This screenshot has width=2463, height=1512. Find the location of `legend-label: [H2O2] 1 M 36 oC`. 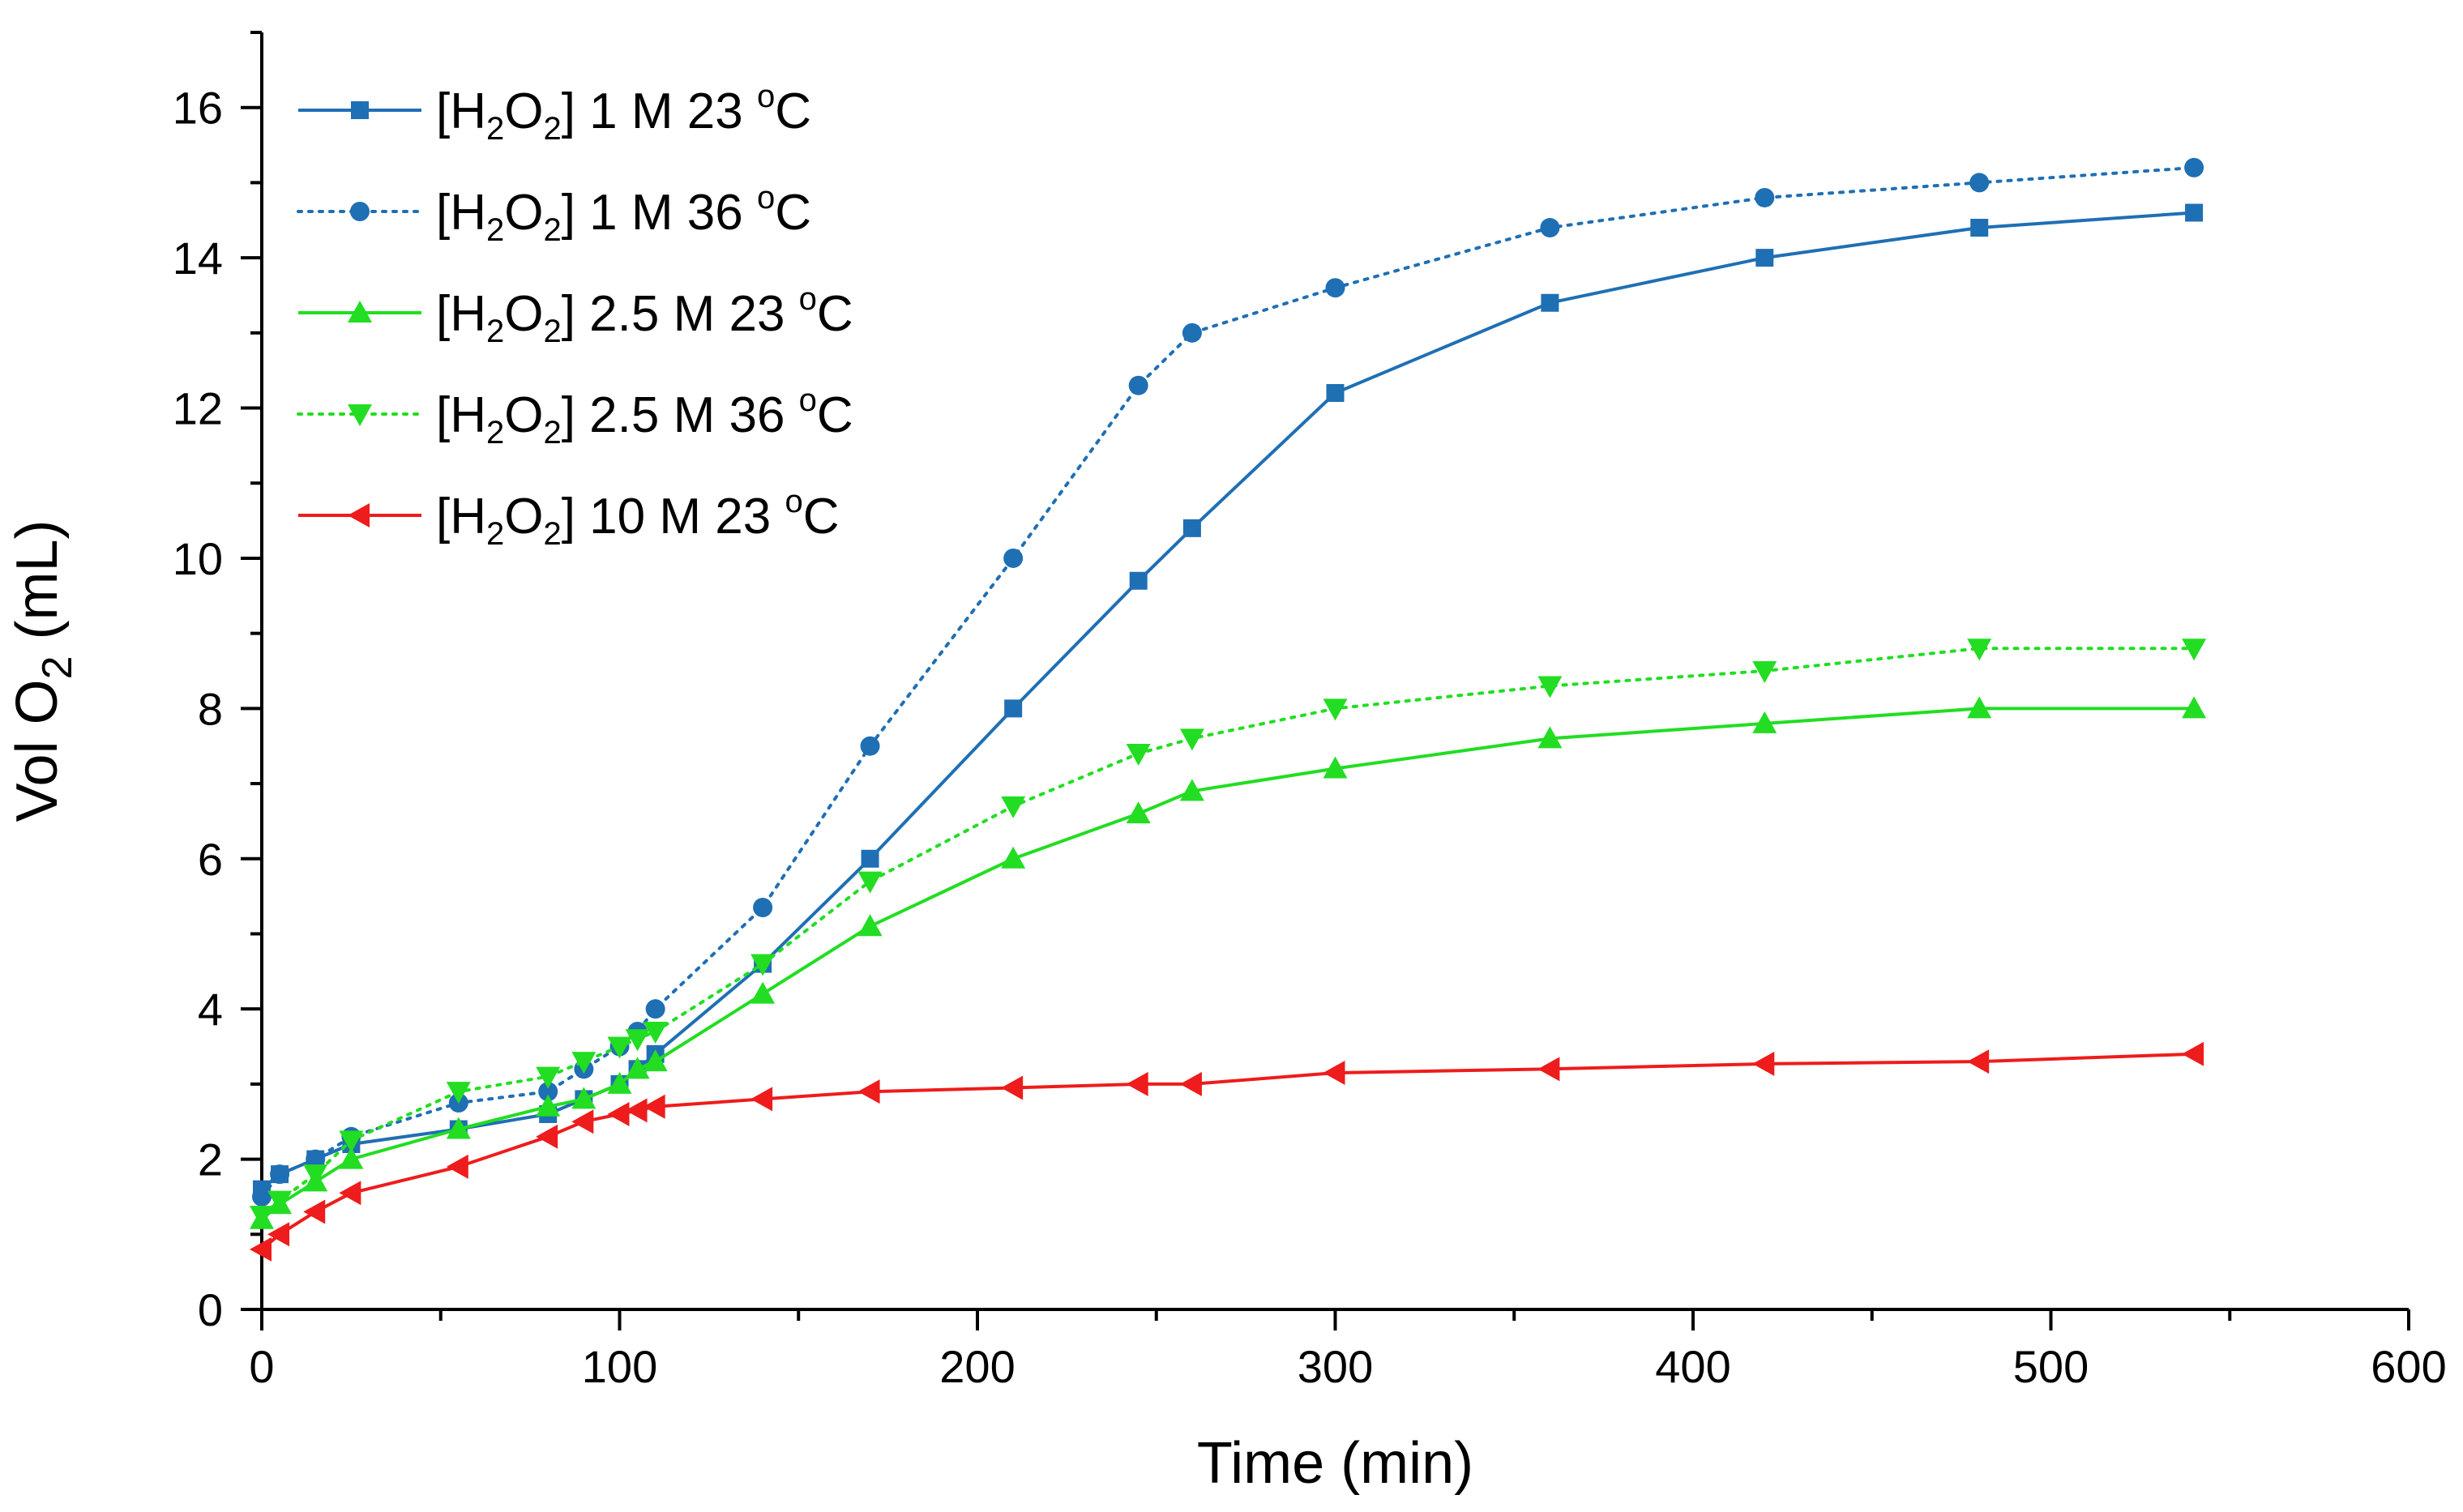

legend-label: [H2O2] 1 M 36 oC is located at coordinates (623, 214).